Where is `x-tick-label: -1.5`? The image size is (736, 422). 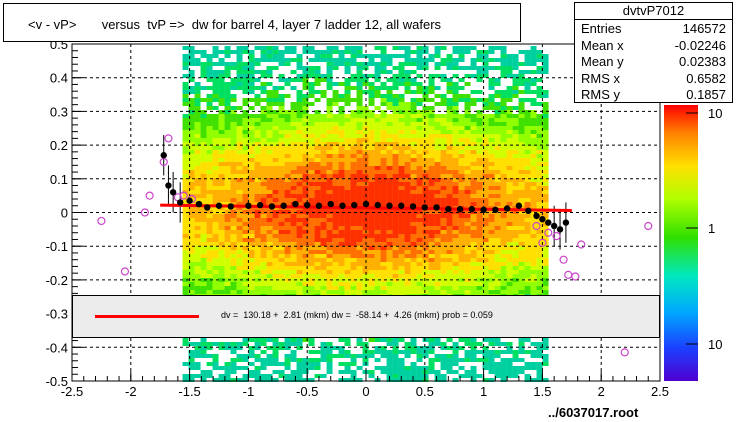
x-tick-label: -1.5 is located at coordinates (189, 391).